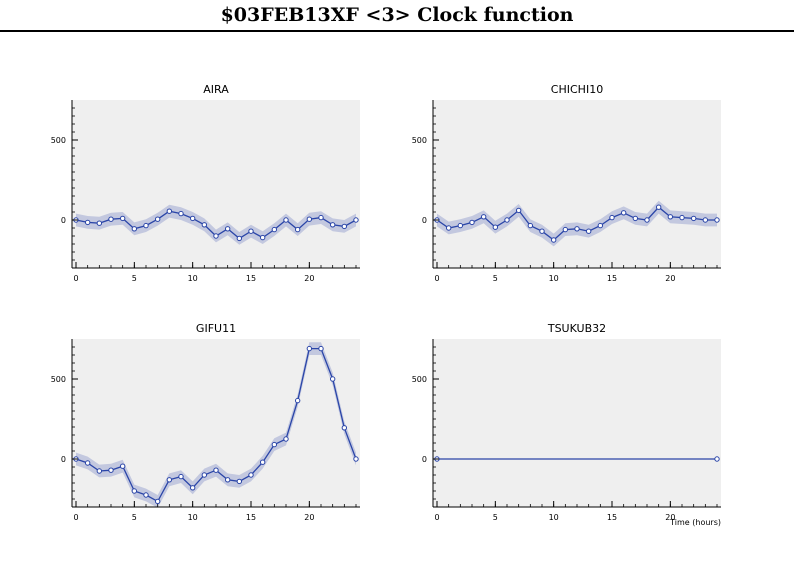 This screenshot has width=794, height=577. What do you see at coordinates (566, 424) in the screenshot?
I see `chart-panel: TSUKUB32 0 5 10 15 20 0 500 Time (hours)` at bounding box center [566, 424].